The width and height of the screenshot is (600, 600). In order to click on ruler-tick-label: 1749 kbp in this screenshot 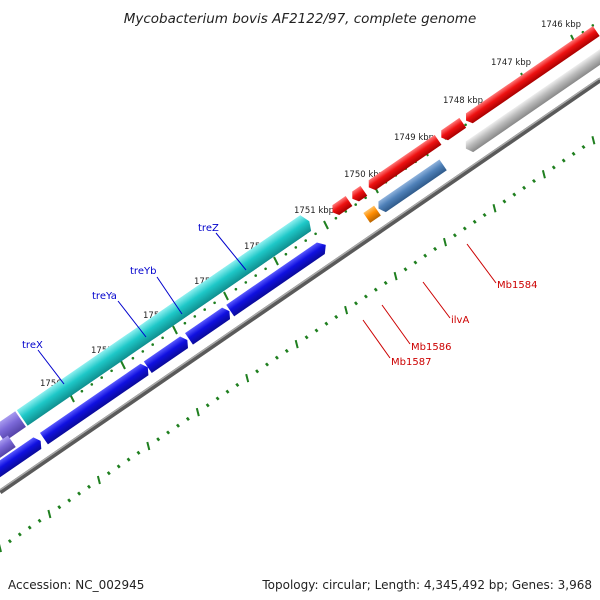, I will do `click(414, 138)`.